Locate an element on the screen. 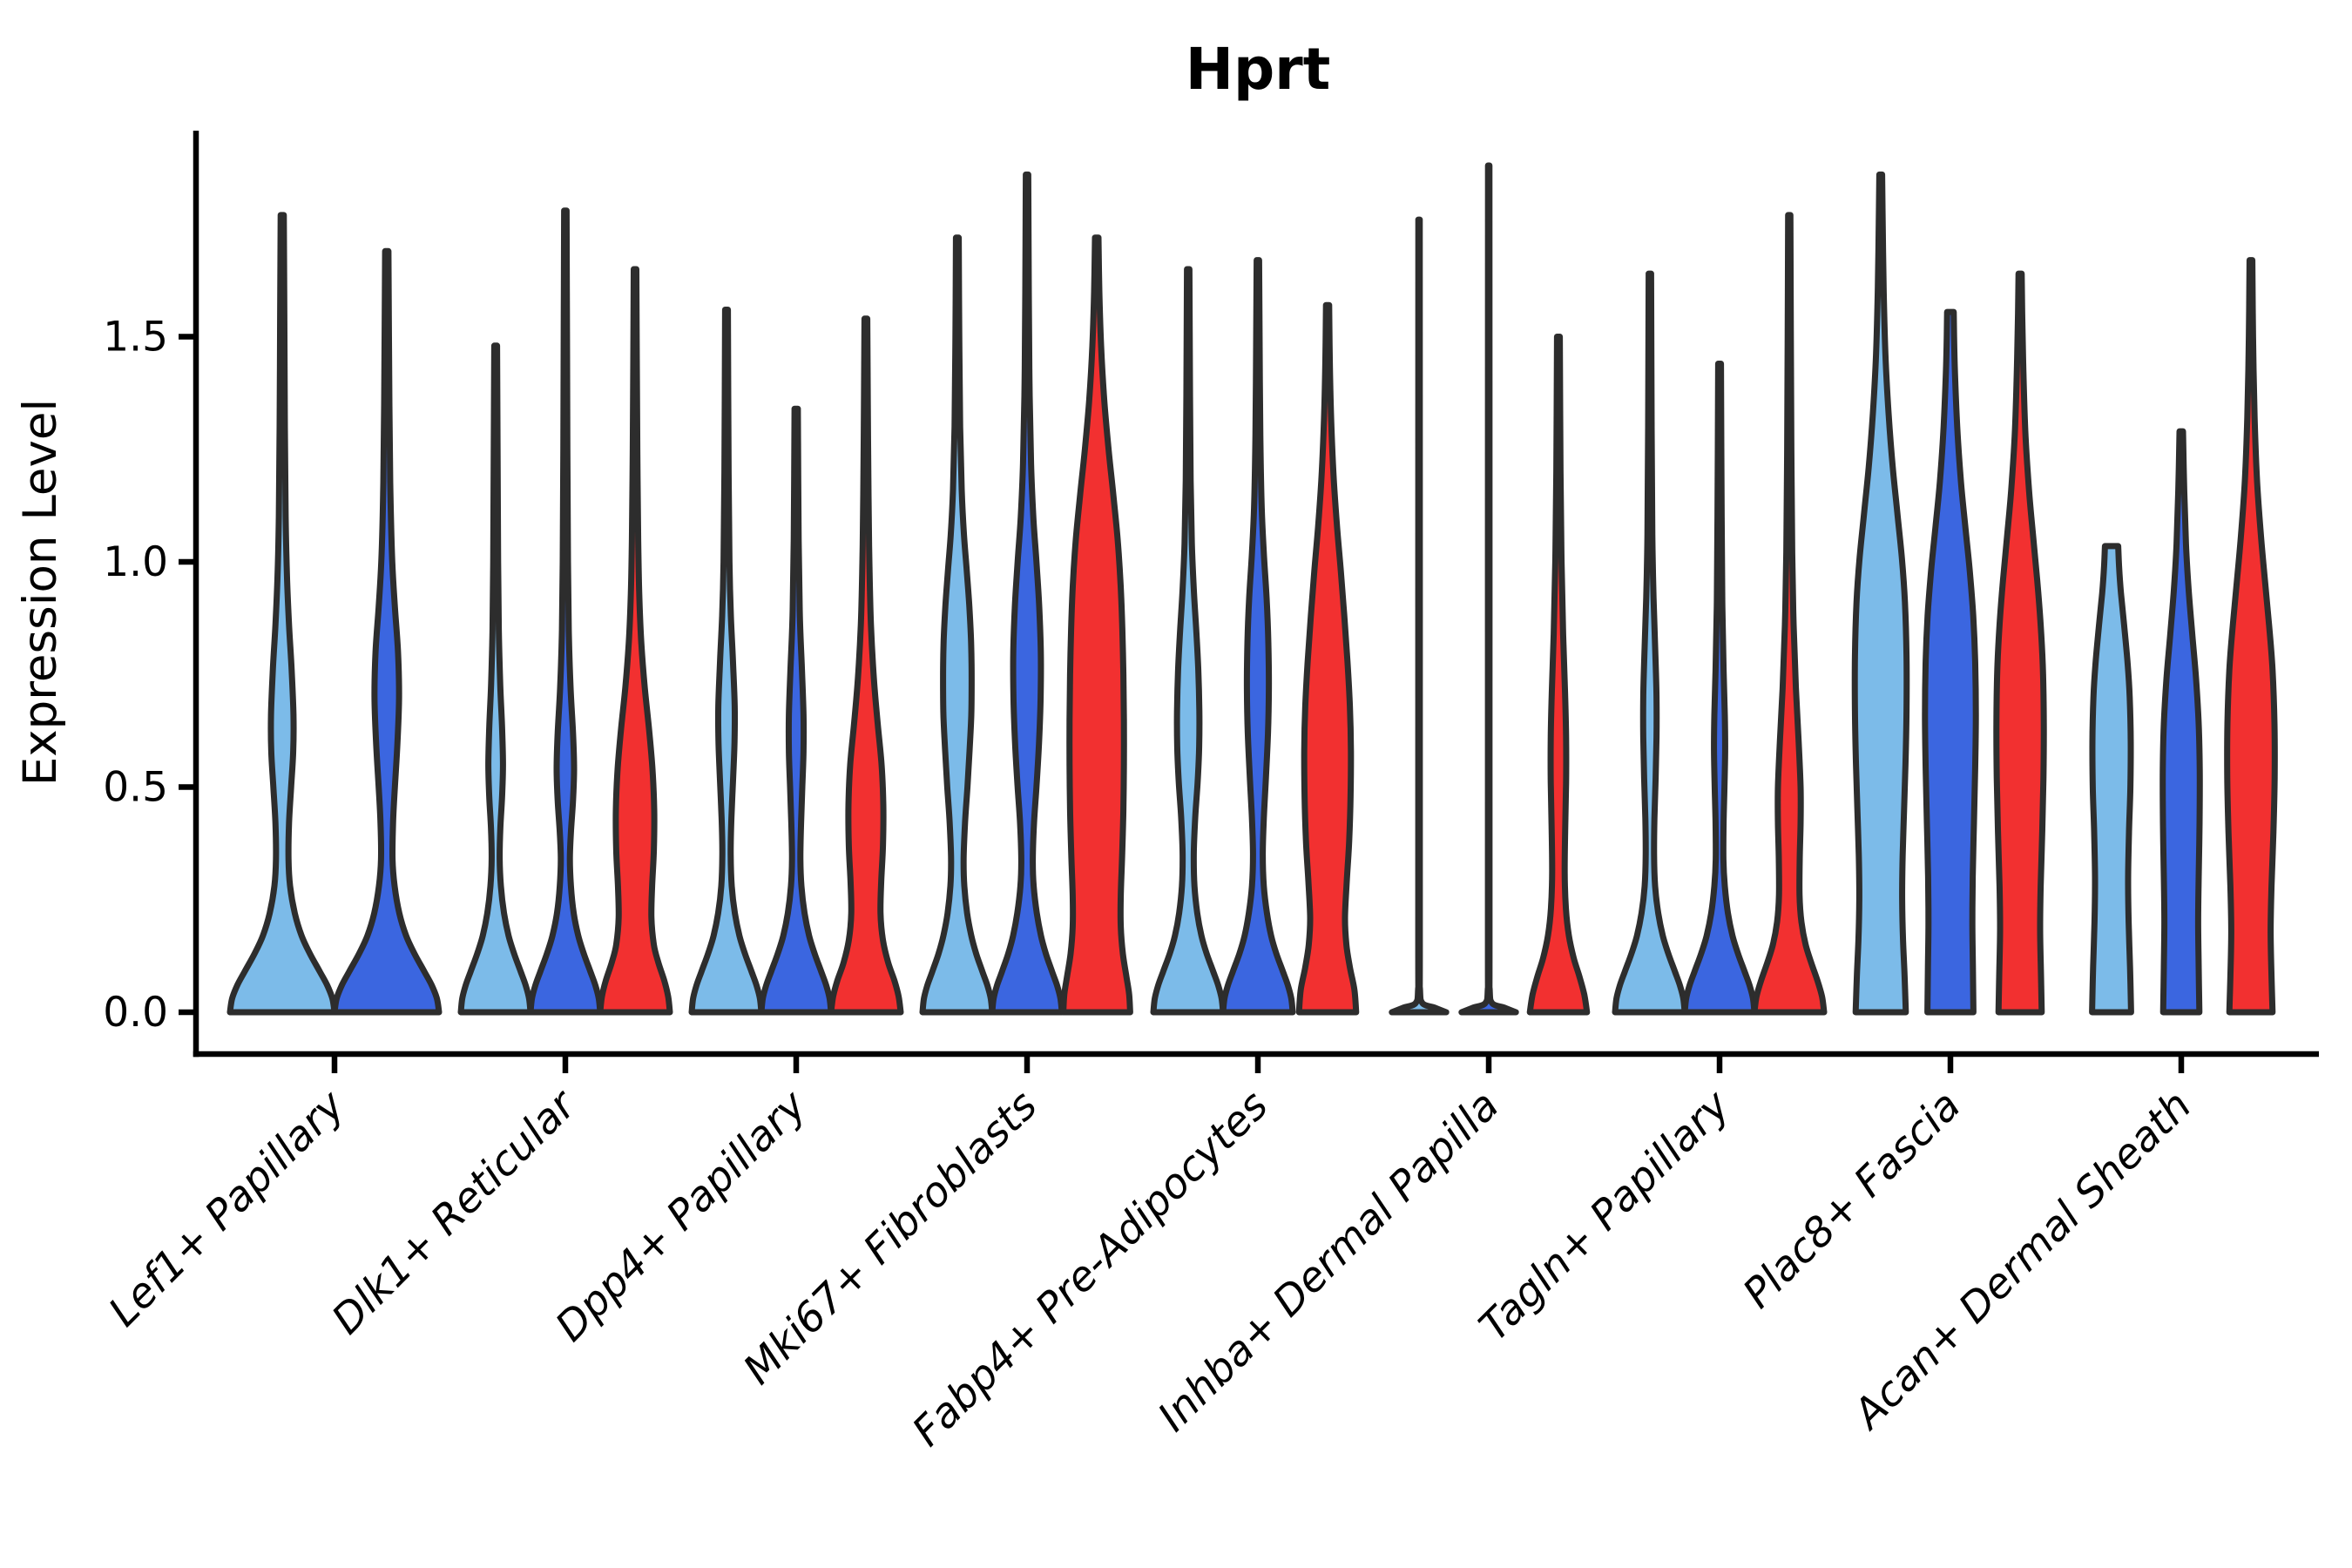 Image resolution: width=2352 pixels, height=1568 pixels. y-tick-label: 1.5 is located at coordinates (135, 338).